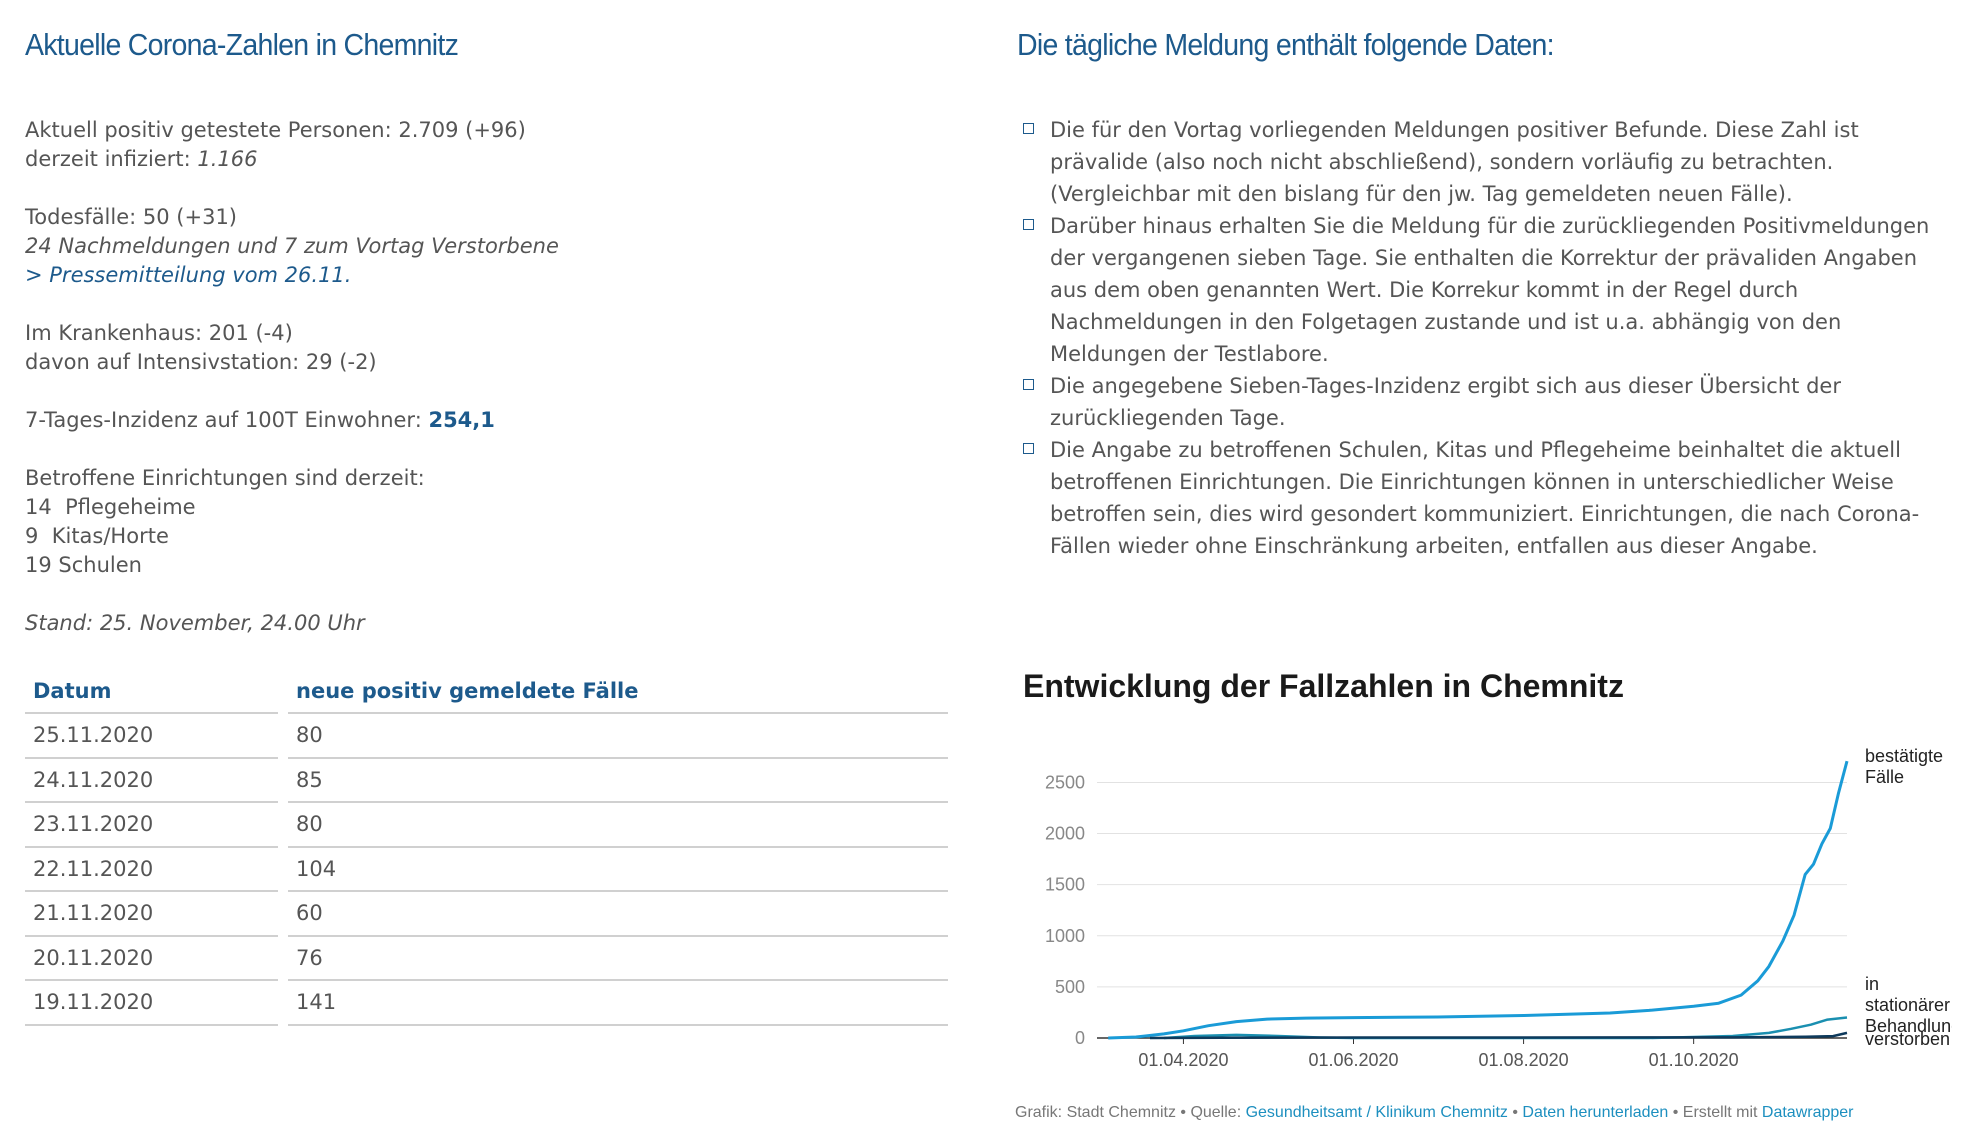 The height and width of the screenshot is (1148, 1962). Describe the element at coordinates (131, 217) in the screenshot. I see `deaths-line: Todesfälle: 50 (+31)` at that location.